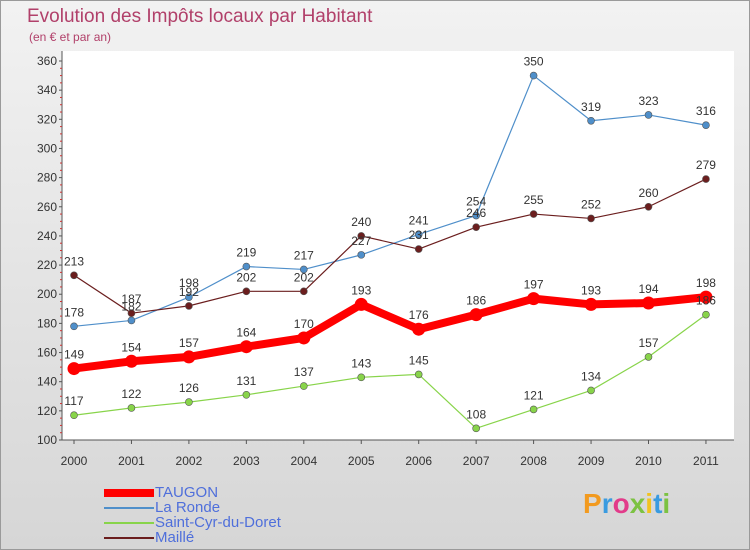  I want to click on data-label: 137, so click(304, 372).